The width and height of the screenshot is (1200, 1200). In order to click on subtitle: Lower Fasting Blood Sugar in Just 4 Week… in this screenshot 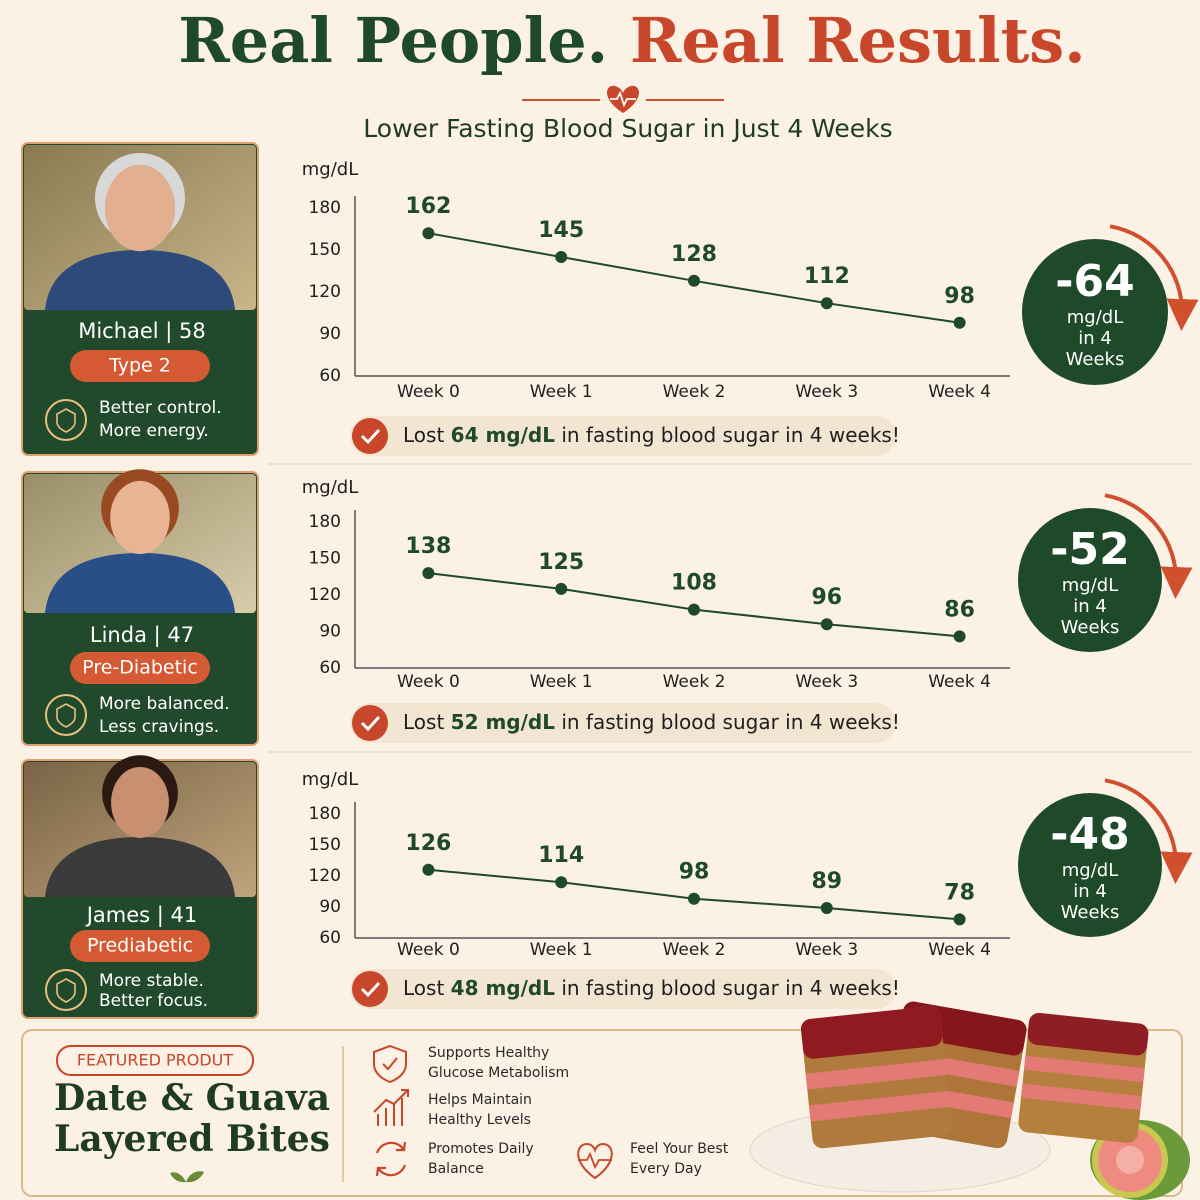, I will do `click(627, 128)`.